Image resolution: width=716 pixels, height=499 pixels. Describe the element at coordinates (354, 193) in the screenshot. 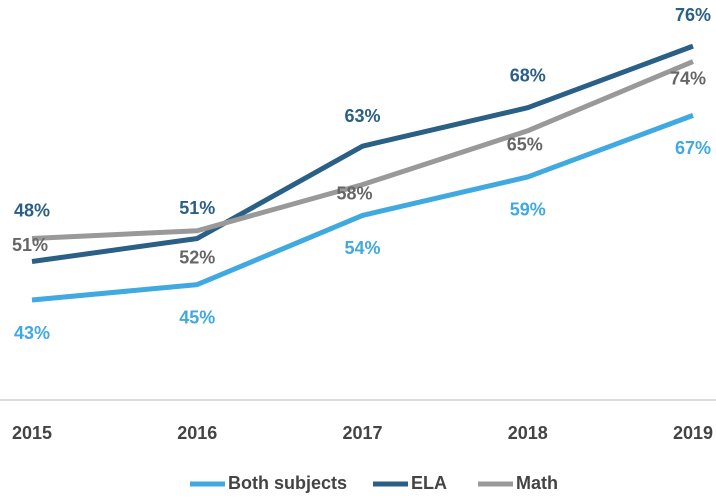

I see `data-label: 58%` at that location.